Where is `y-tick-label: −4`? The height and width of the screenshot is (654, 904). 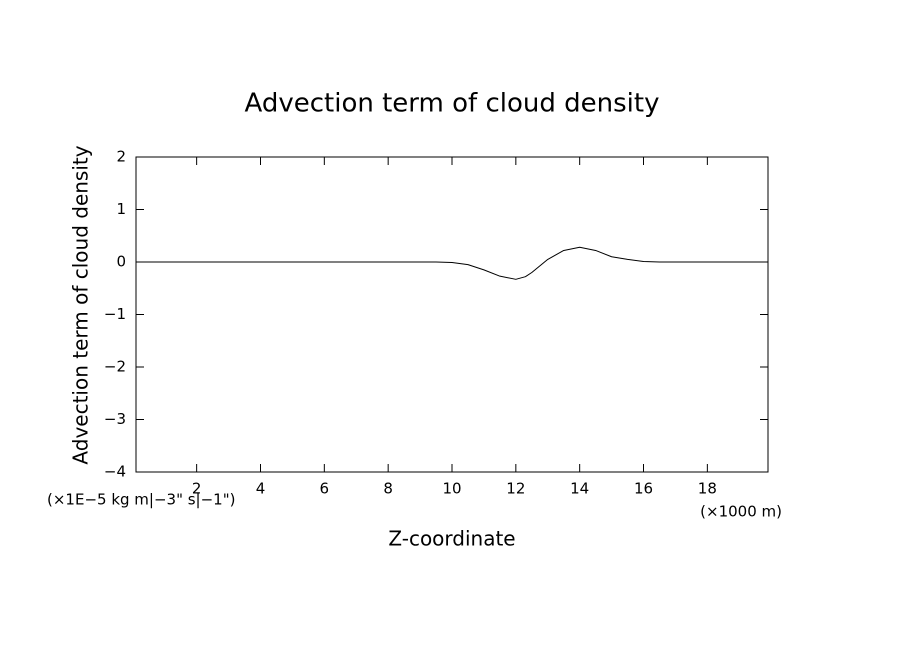
y-tick-label: −4 is located at coordinates (115, 472).